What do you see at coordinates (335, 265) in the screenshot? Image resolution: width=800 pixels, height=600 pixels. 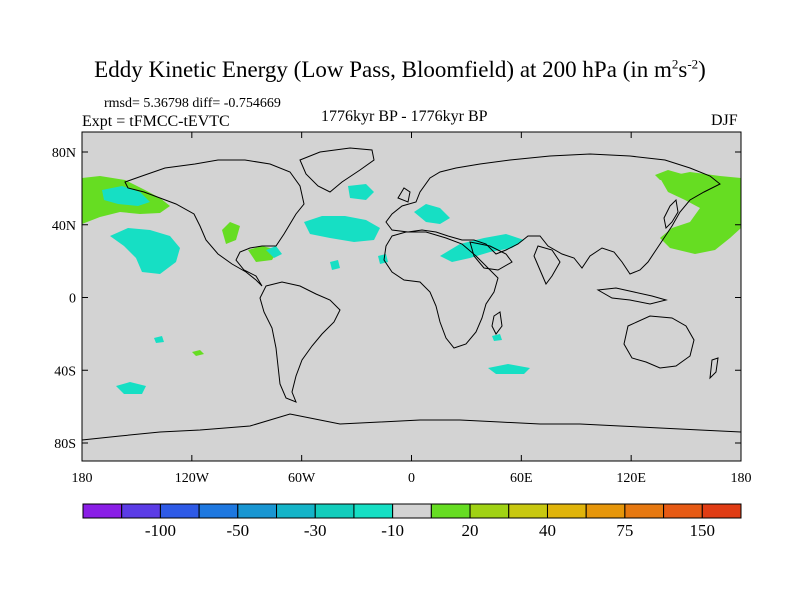 I see `atlantic-small-negative` at bounding box center [335, 265].